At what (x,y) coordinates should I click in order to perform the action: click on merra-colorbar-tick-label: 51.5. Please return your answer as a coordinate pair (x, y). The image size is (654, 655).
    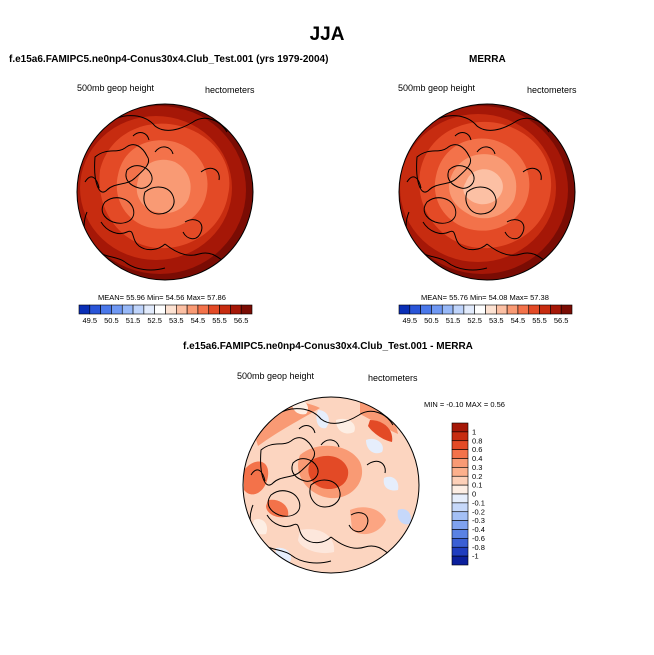
    Looking at the image, I should click on (453, 320).